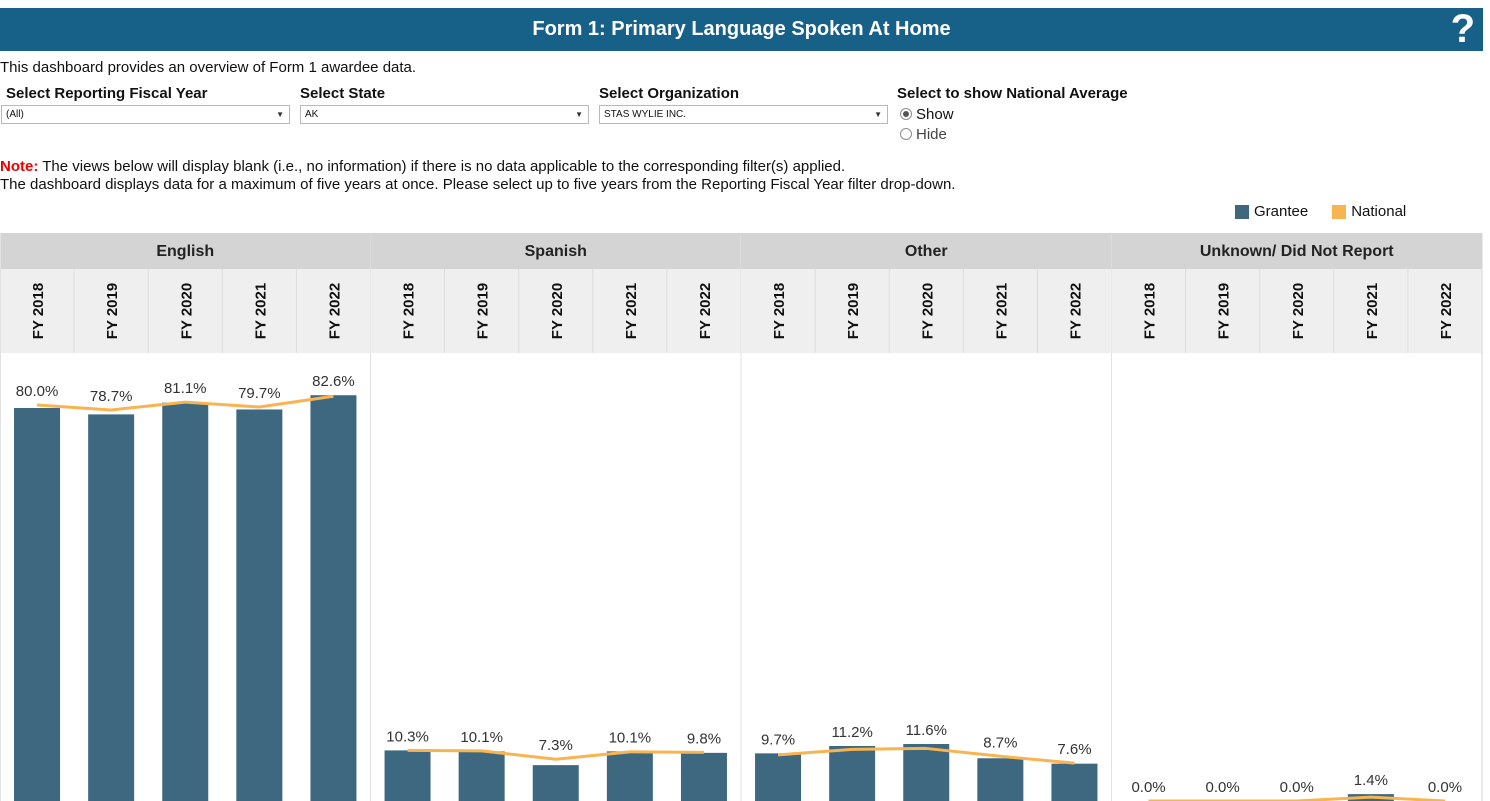  I want to click on fiscal-year-value: (All), so click(15, 114).